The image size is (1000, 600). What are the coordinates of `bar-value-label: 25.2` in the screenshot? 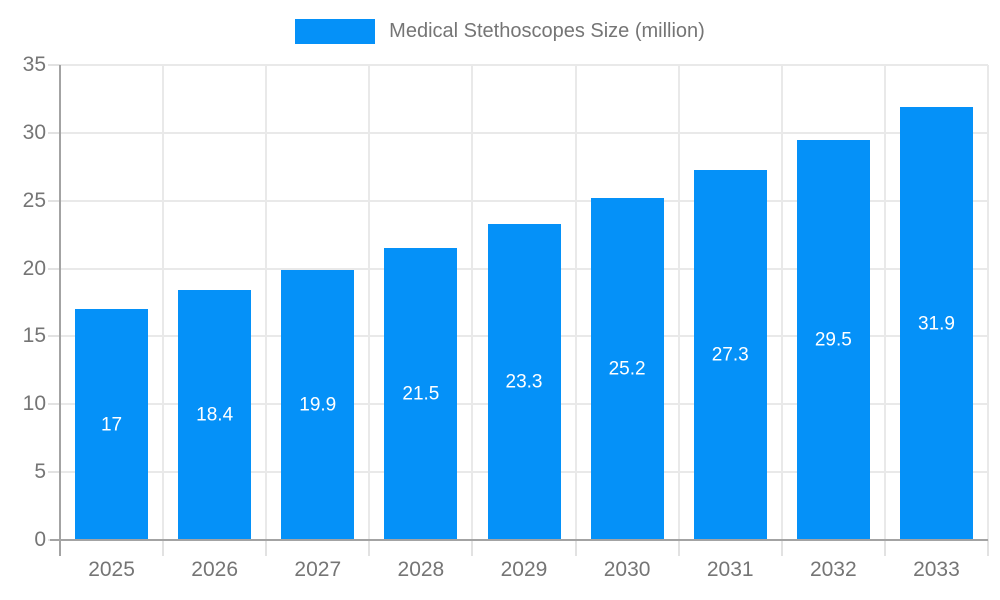 It's located at (627, 369).